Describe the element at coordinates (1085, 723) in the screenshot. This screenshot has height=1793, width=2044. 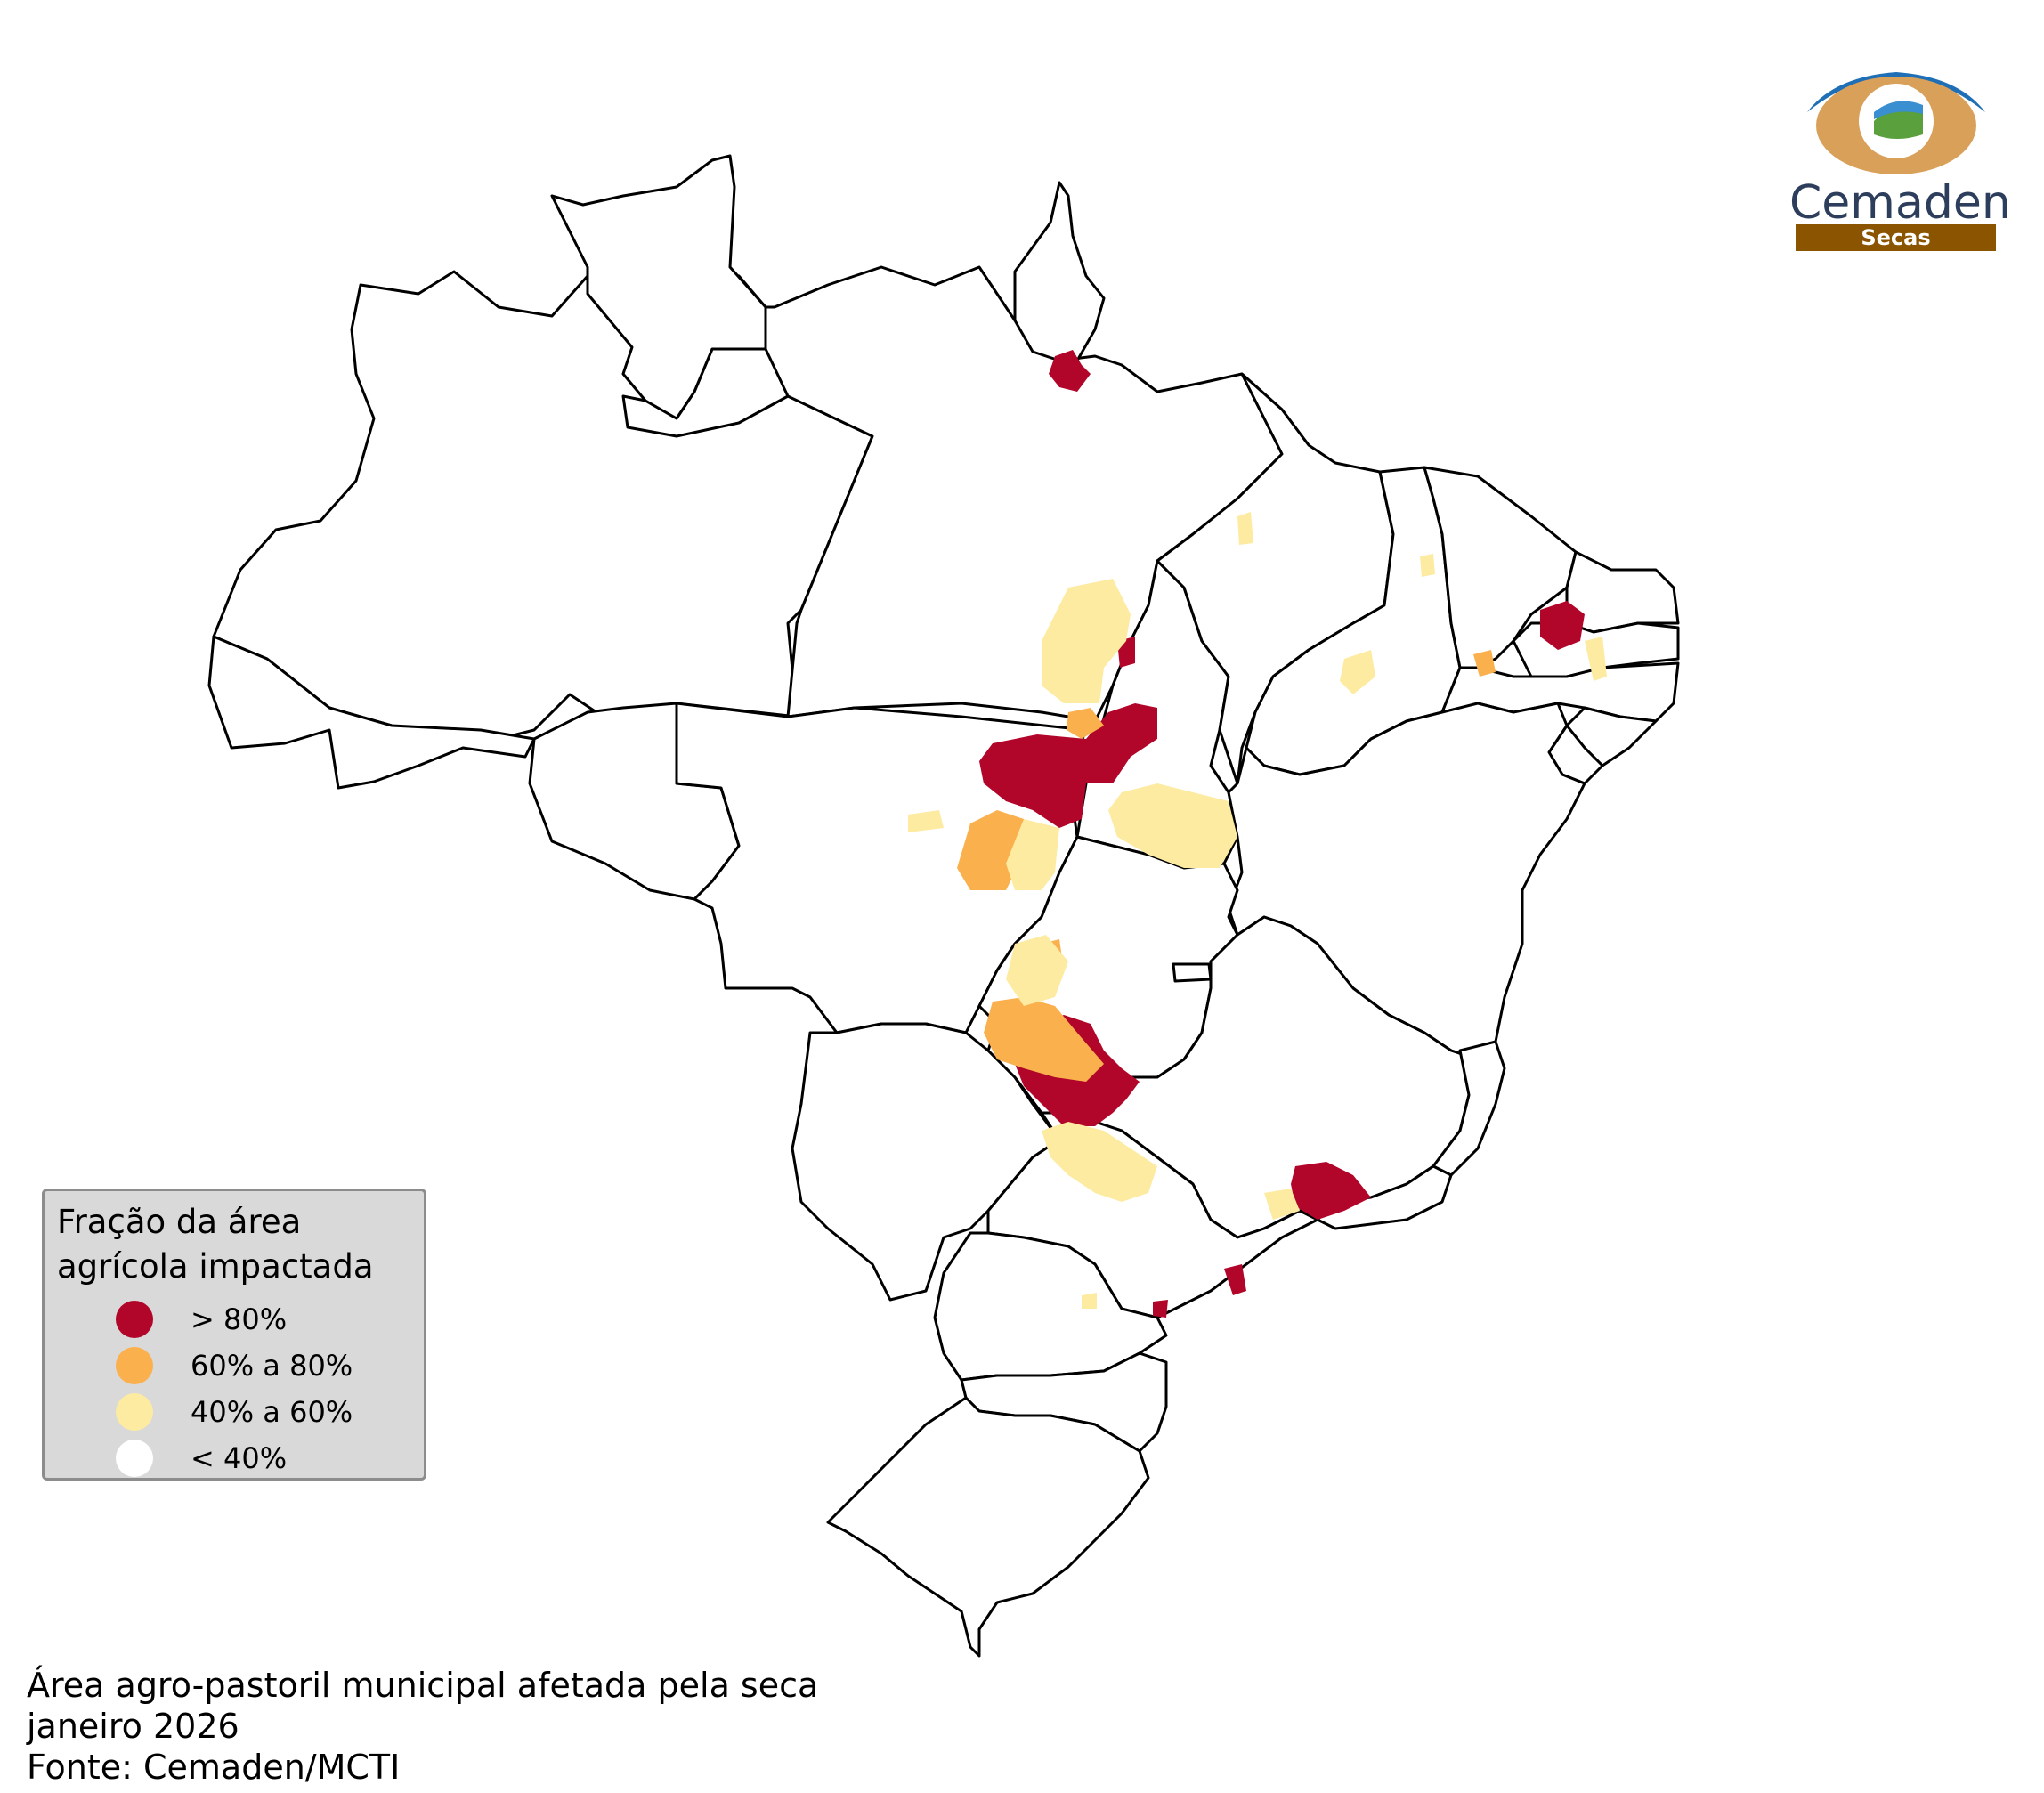
I see `drought-area-tocantins-mid` at that location.